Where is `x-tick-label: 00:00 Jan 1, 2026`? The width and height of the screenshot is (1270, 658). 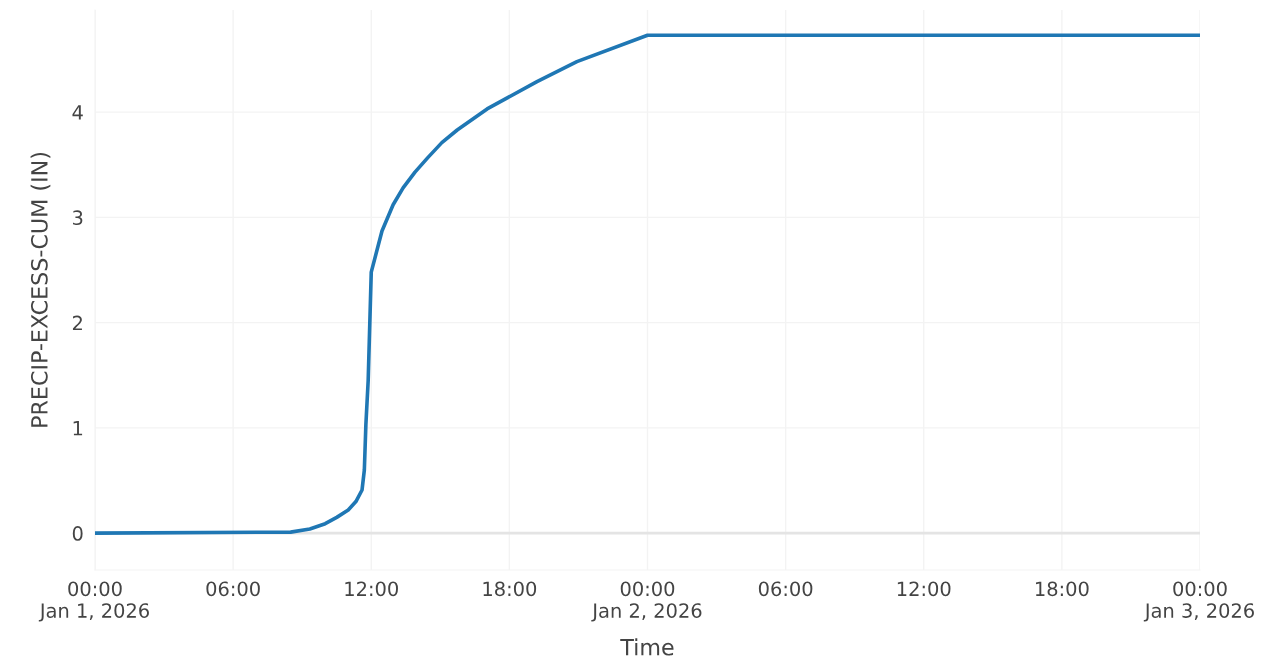 x-tick-label: 00:00 Jan 1, 2026 is located at coordinates (93, 601).